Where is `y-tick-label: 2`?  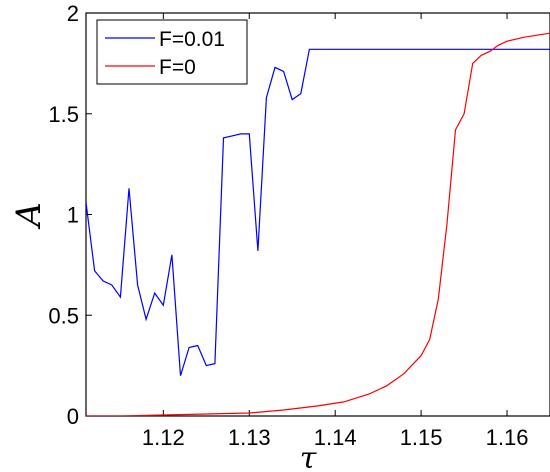
y-tick-label: 2 is located at coordinates (73, 13).